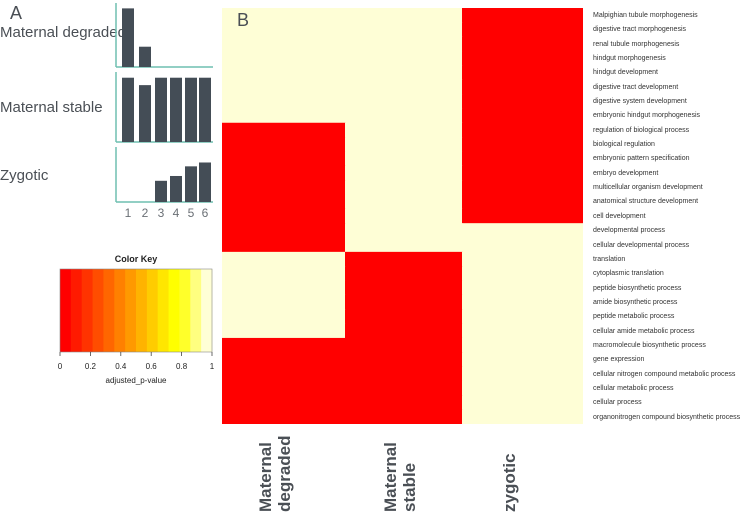  What do you see at coordinates (633, 388) in the screenshot?
I see `row-label: cellular metabolic process` at bounding box center [633, 388].